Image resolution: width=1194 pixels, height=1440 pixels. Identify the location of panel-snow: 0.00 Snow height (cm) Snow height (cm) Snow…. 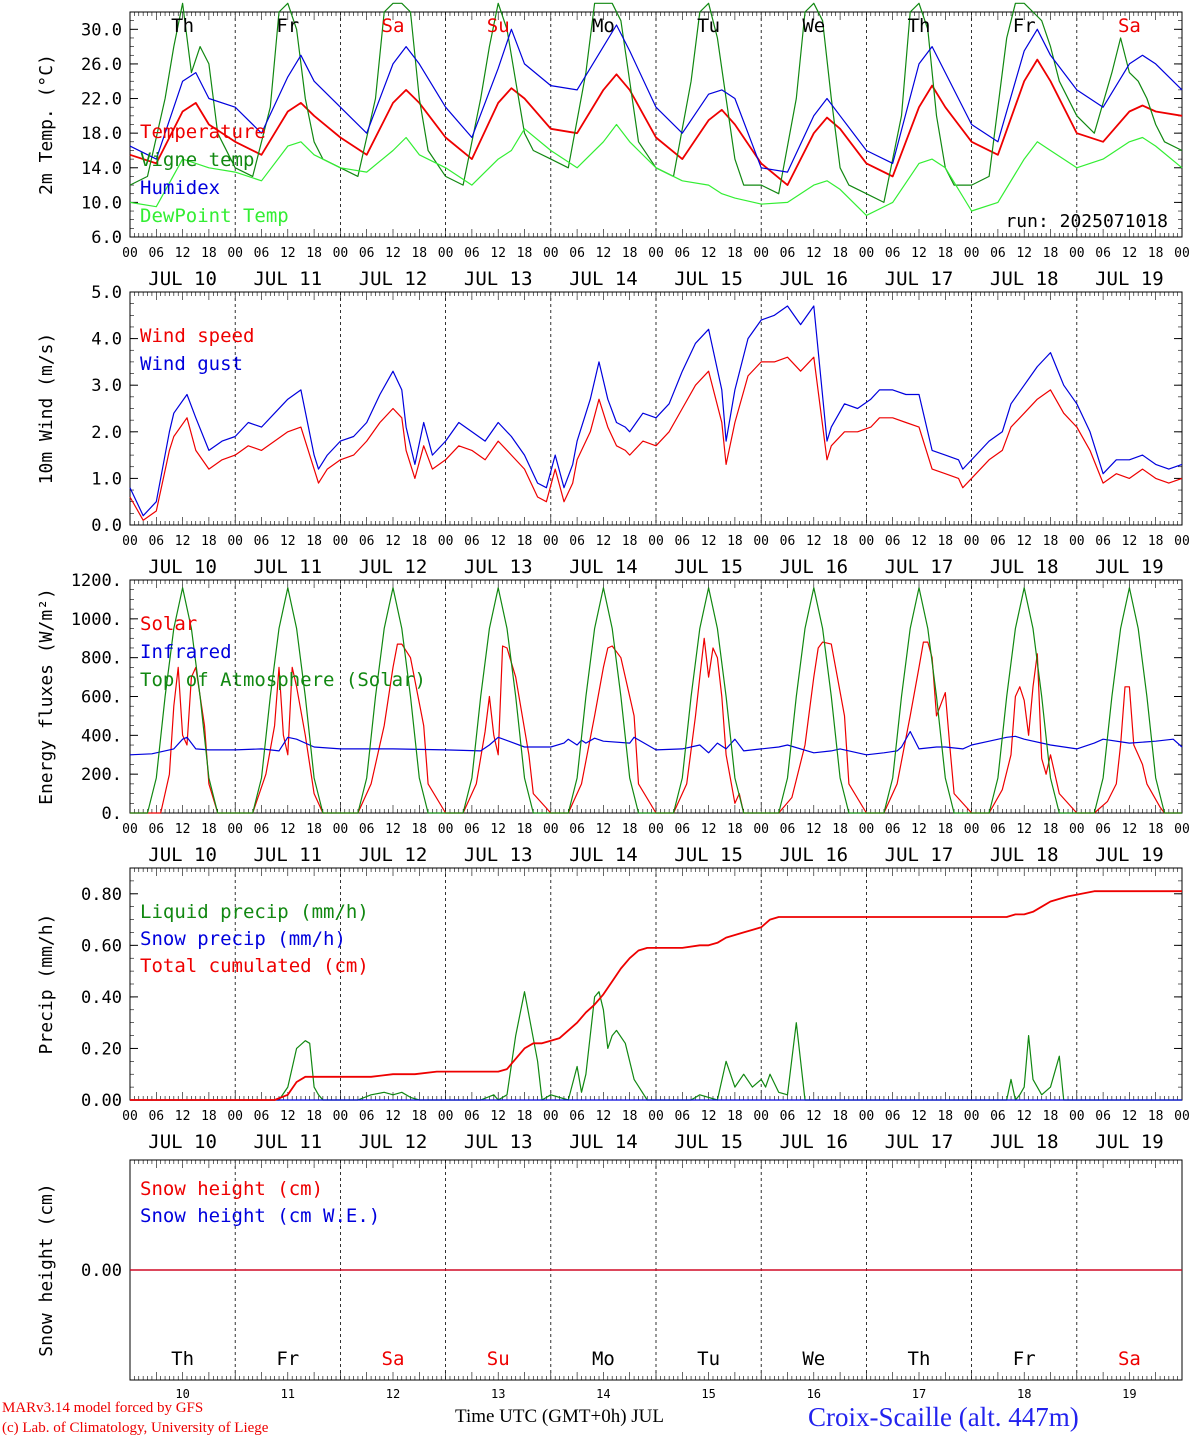
(609, 1270).